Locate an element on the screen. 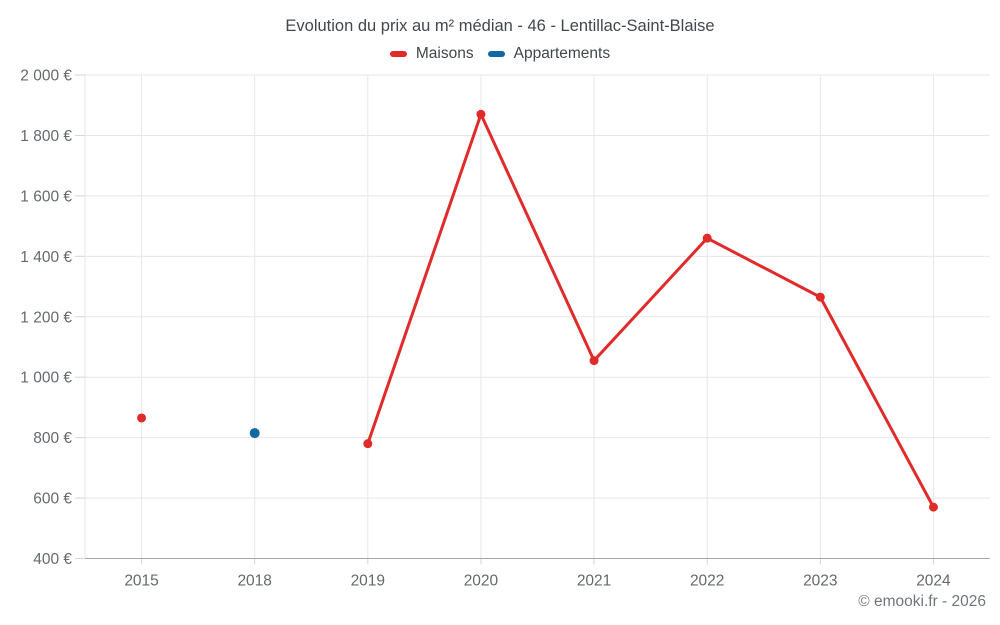 The image size is (1000, 625). x-axis-tick-label: 2020 is located at coordinates (481, 581).